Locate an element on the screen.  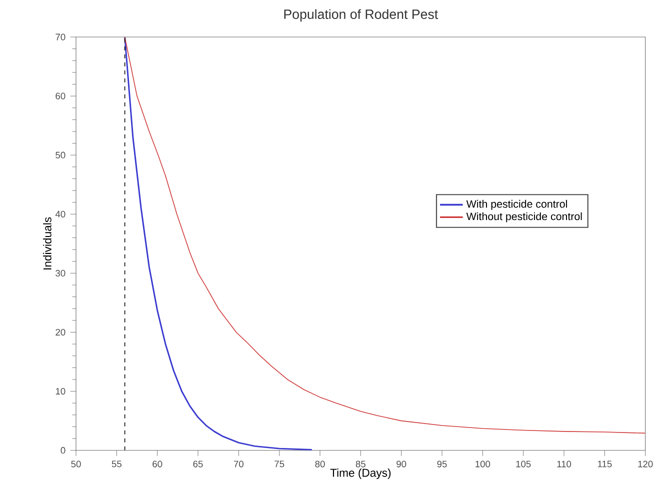
x-tick-label: 100 is located at coordinates (483, 464).